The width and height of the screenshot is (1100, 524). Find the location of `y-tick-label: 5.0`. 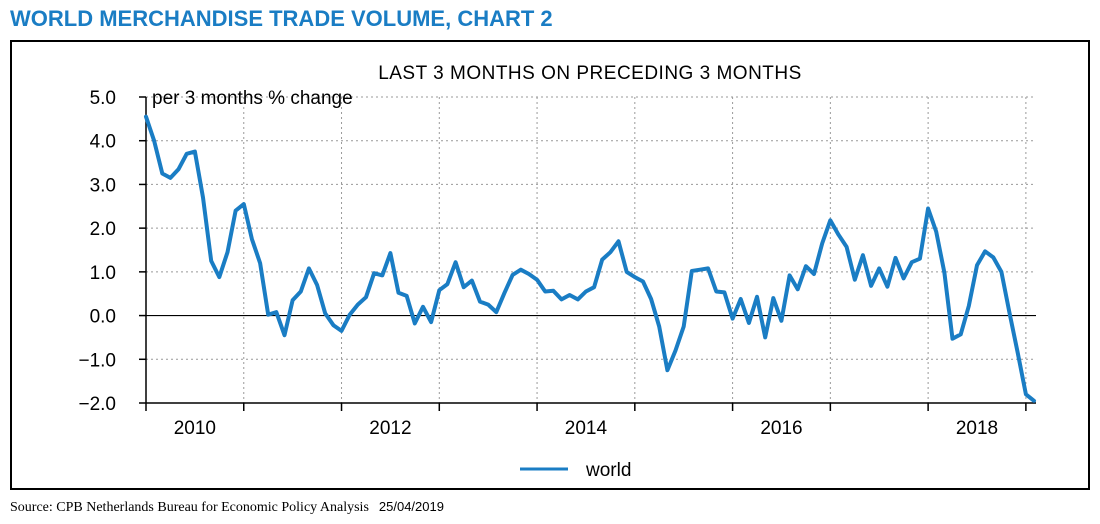

y-tick-label: 5.0 is located at coordinates (103, 98).